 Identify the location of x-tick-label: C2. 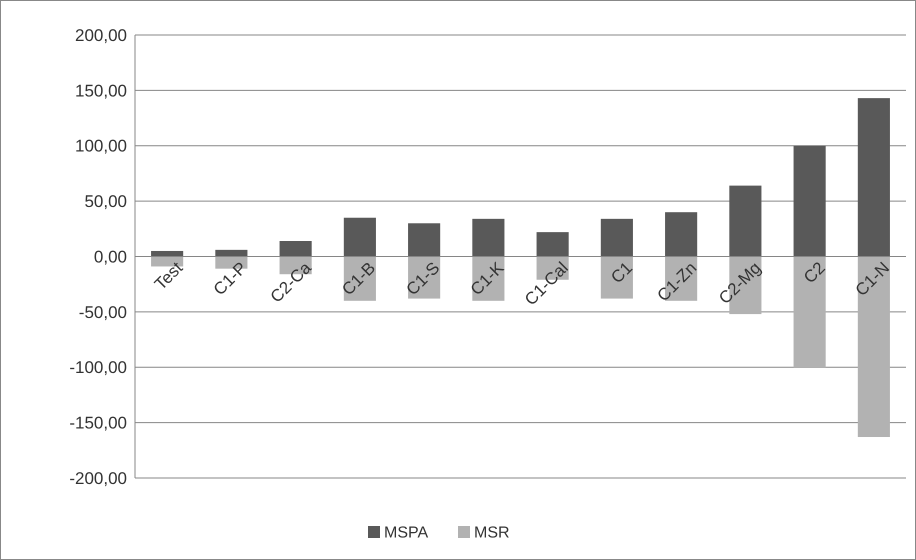
(814, 273).